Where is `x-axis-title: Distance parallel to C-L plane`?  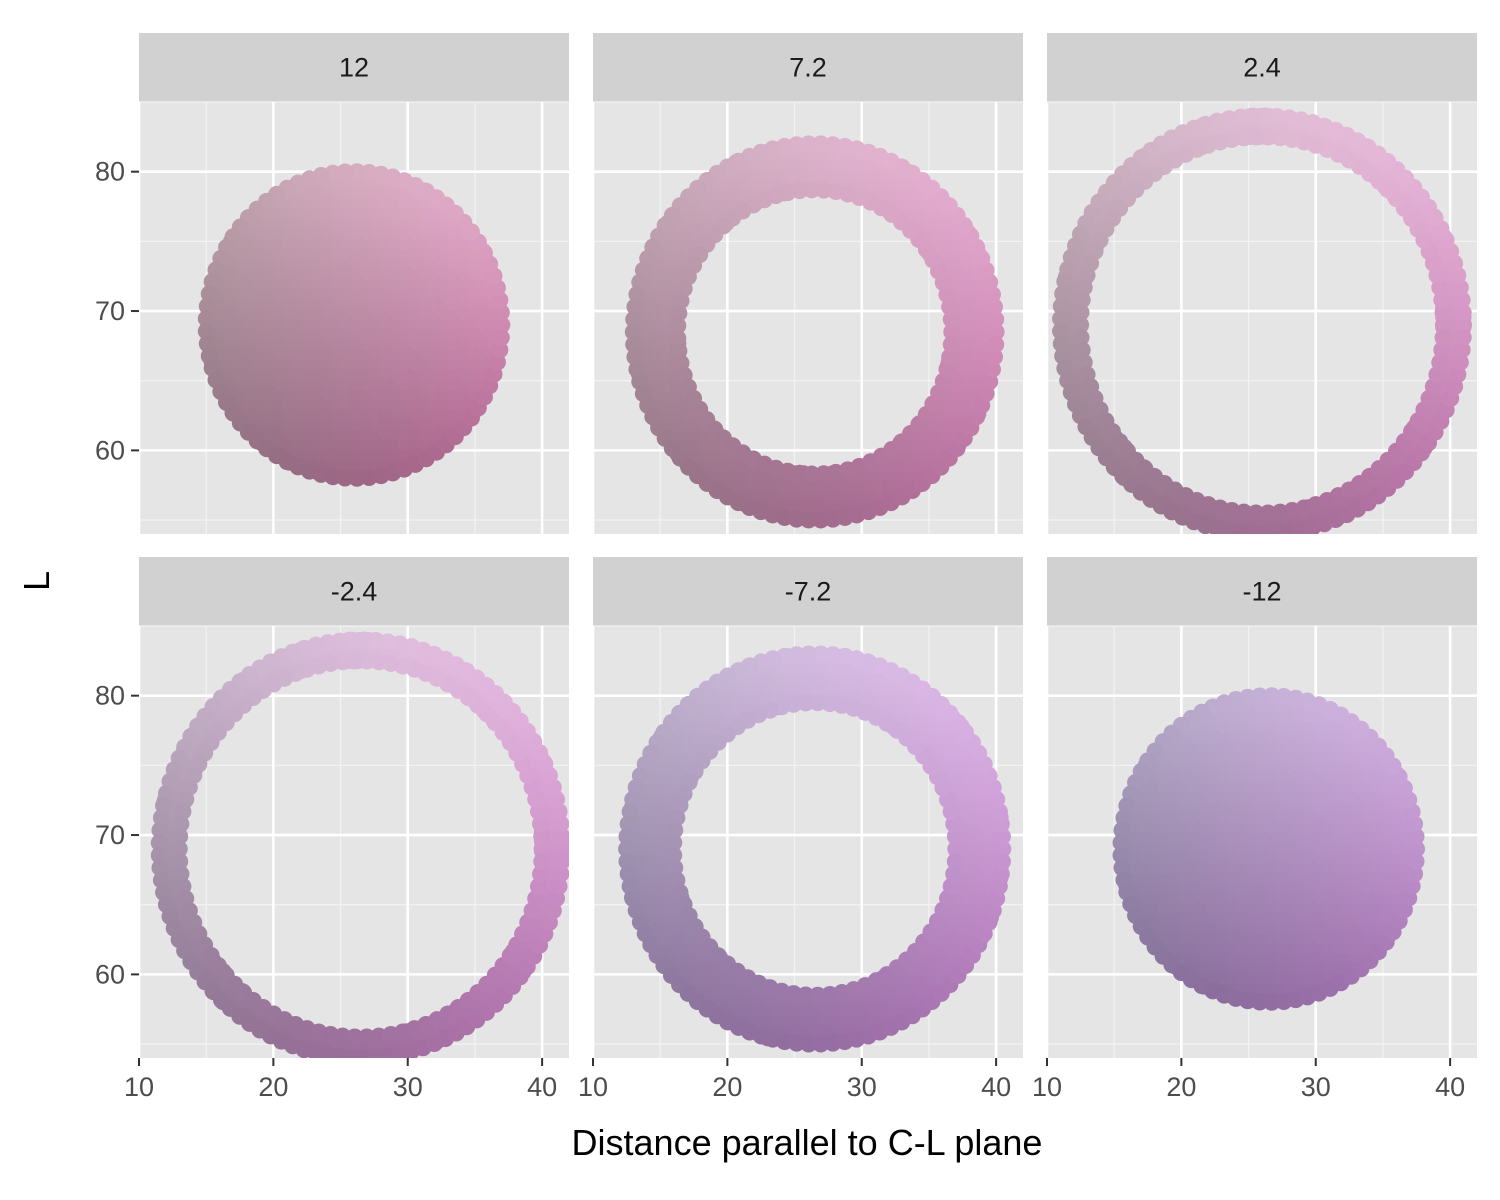
x-axis-title: Distance parallel to C-L plane is located at coordinates (807, 1142).